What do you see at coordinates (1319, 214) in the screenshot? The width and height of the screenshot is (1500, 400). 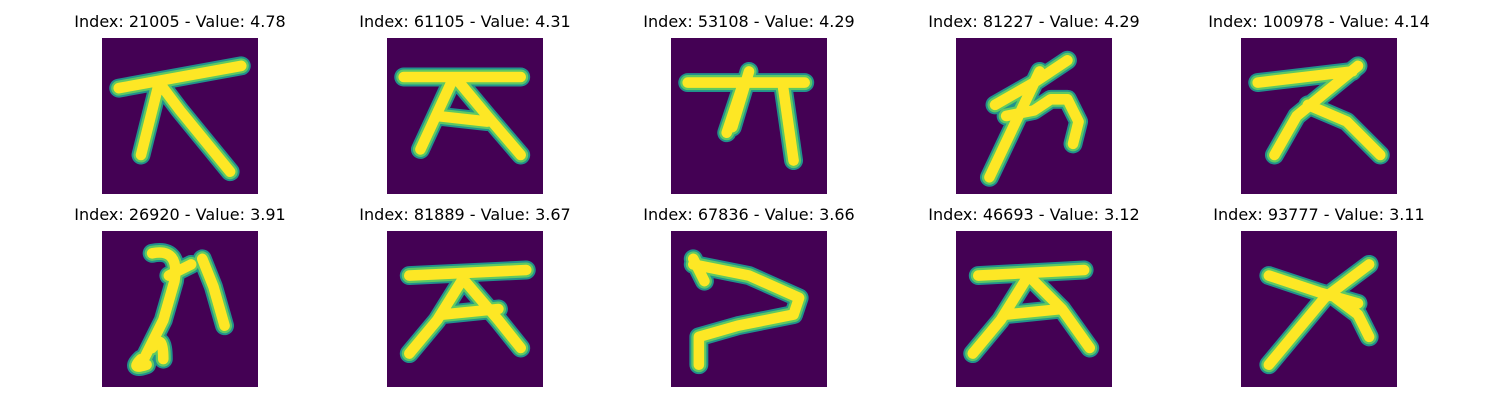 I see `panel-title: Index: 93777 - Value: 3.11` at bounding box center [1319, 214].